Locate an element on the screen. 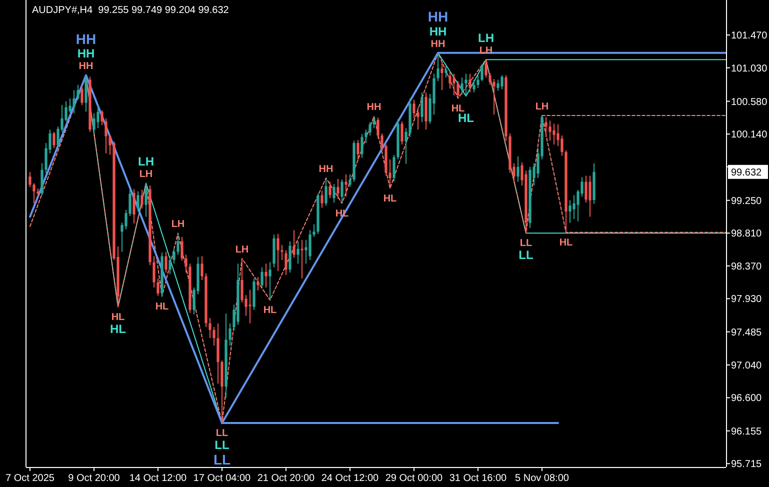 This screenshot has width=769, height=487. x-tick-label: 21 Oct 20:00 is located at coordinates (286, 478).